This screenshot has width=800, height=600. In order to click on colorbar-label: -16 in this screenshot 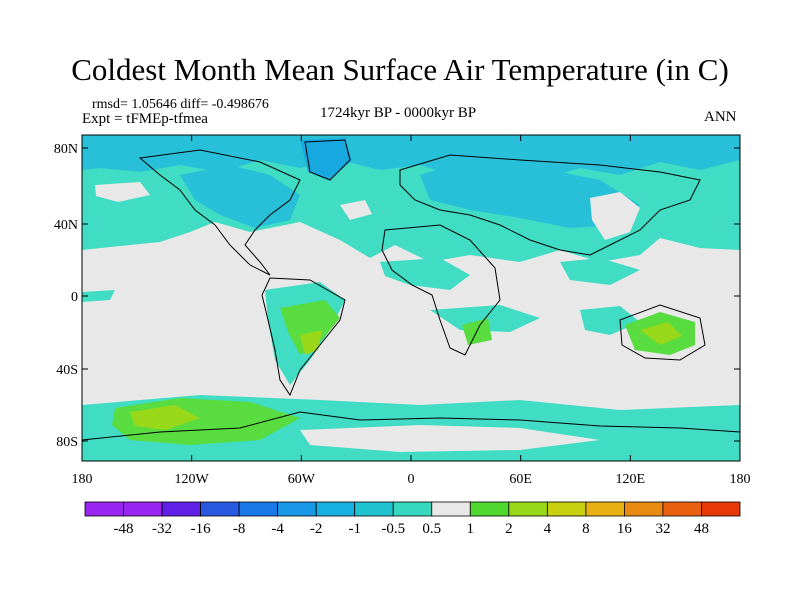, I will do `click(201, 529)`.